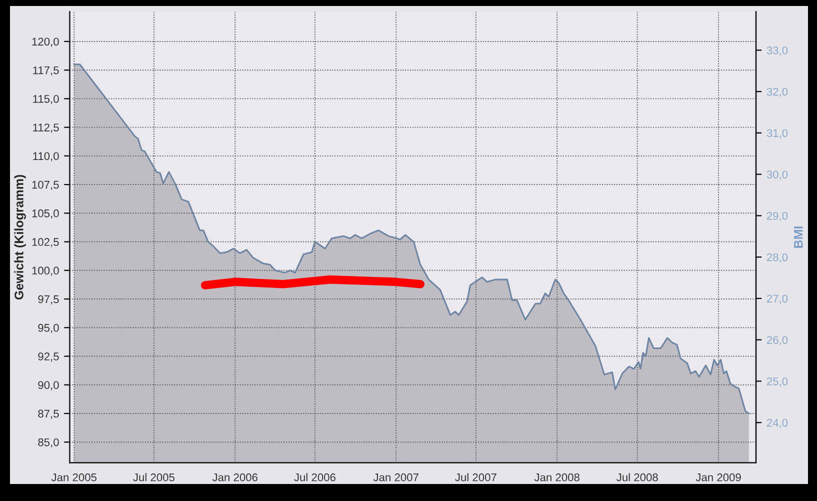  Describe the element at coordinates (48, 385) in the screenshot. I see `y-tick-label: 90,0` at that location.